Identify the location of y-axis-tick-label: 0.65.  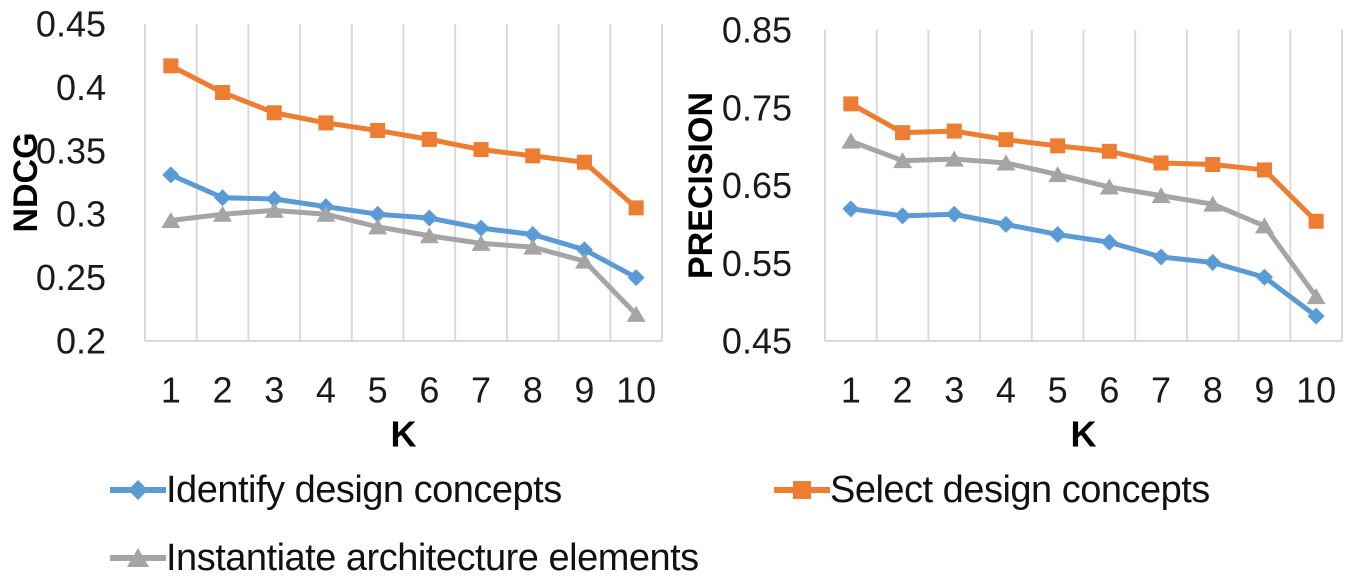
(757, 185).